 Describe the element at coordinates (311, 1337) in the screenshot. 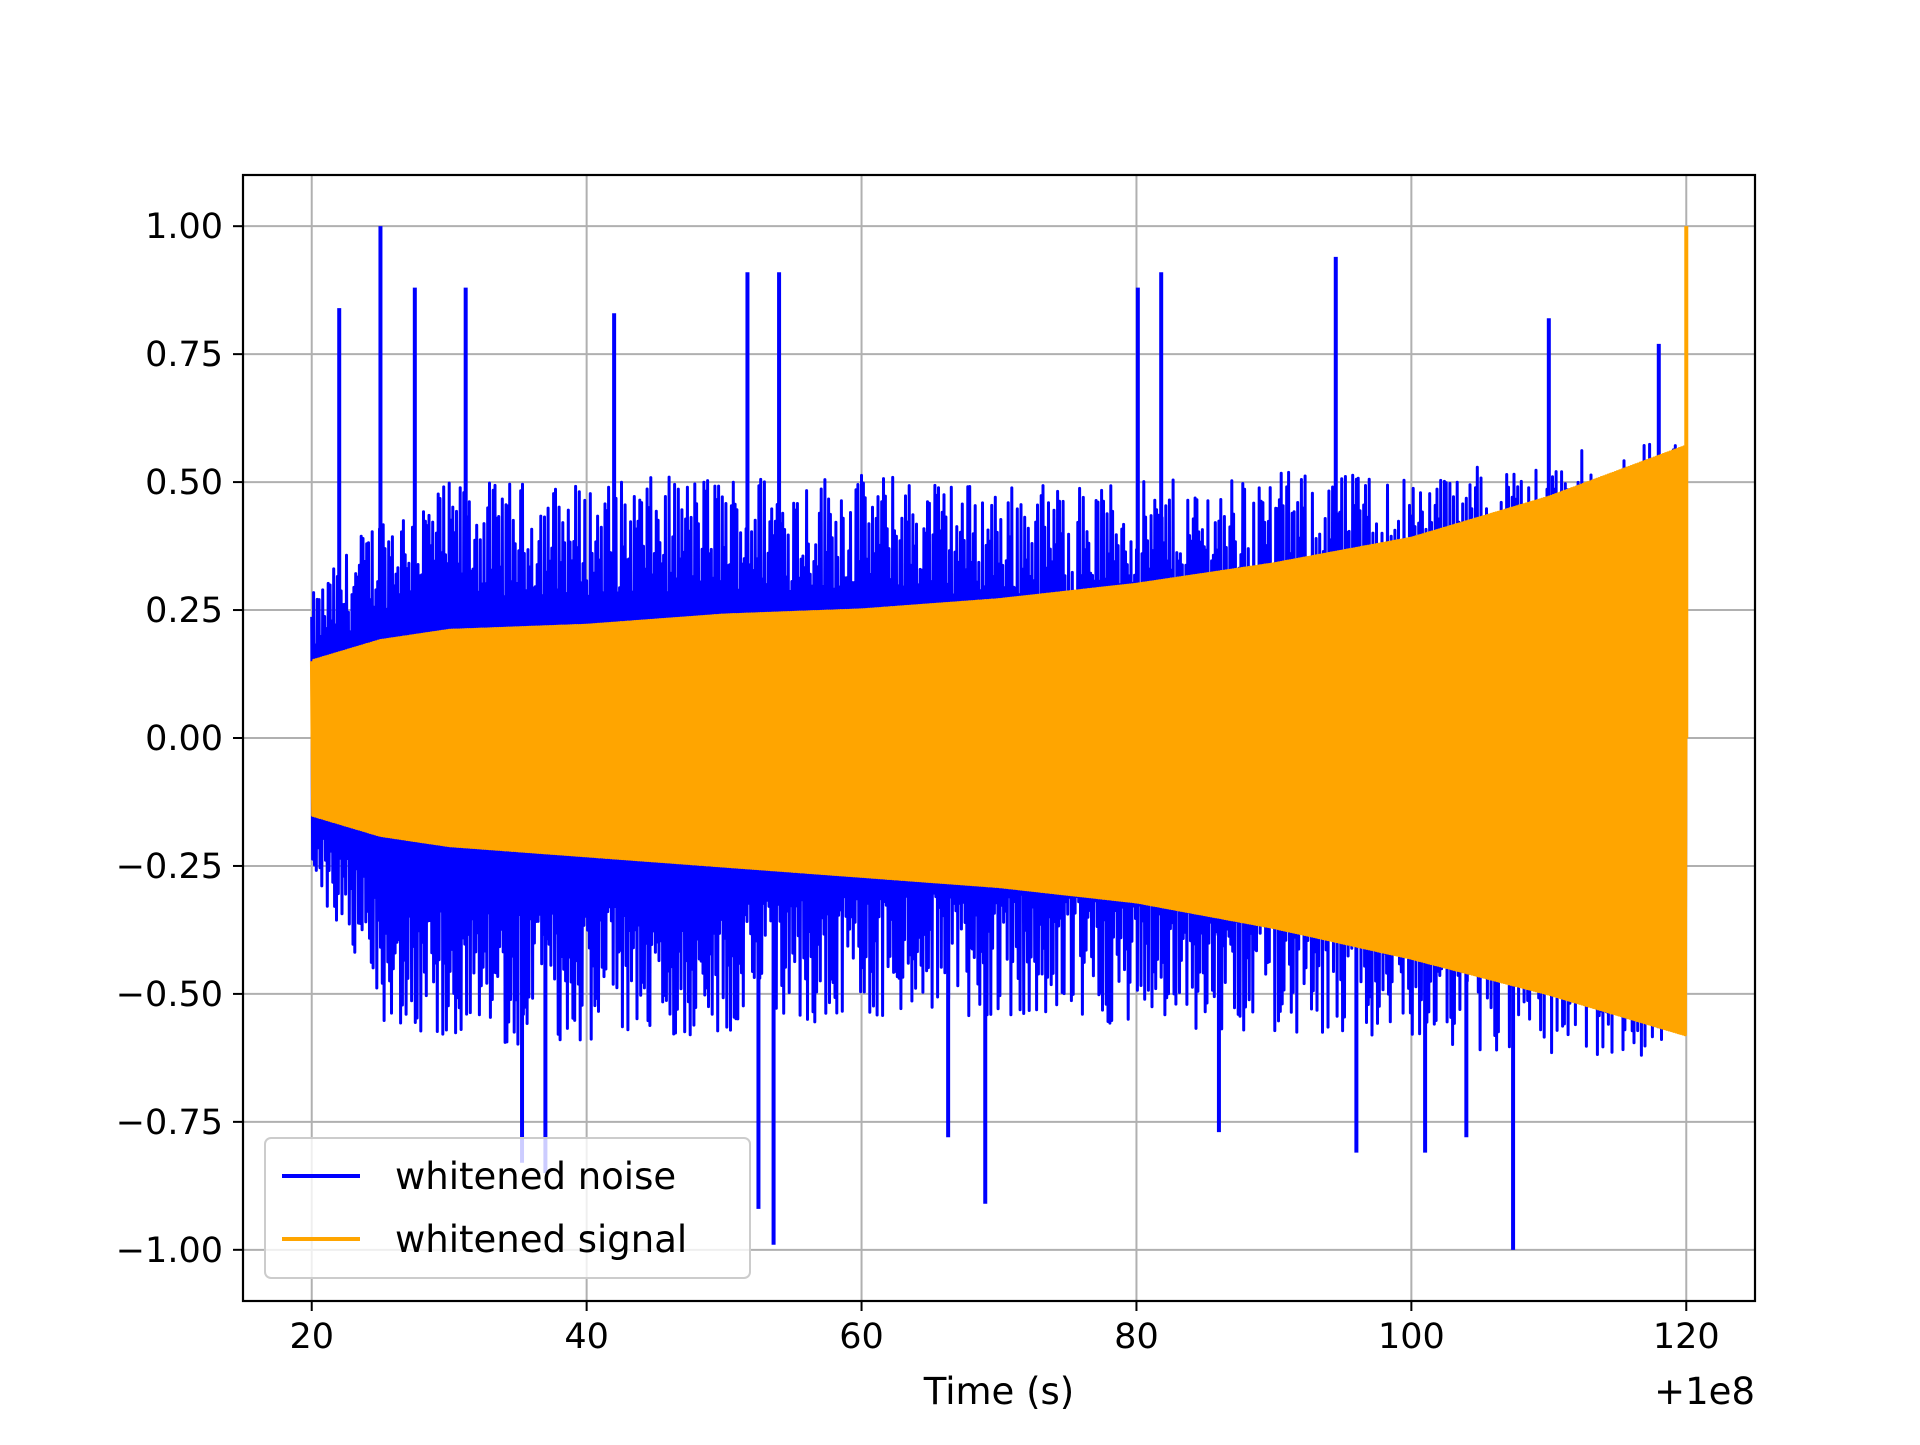

I see `x-tick-label: 20` at that location.